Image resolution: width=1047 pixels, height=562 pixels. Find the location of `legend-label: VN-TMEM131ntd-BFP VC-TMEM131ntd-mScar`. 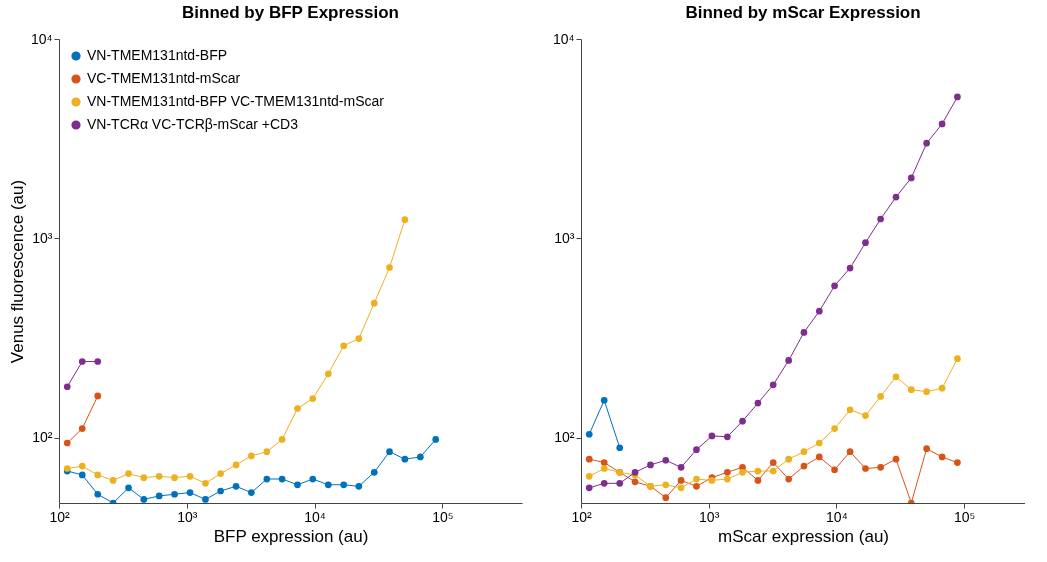

legend-label: VN-TMEM131ntd-BFP VC-TMEM131ntd-mScar is located at coordinates (236, 101).